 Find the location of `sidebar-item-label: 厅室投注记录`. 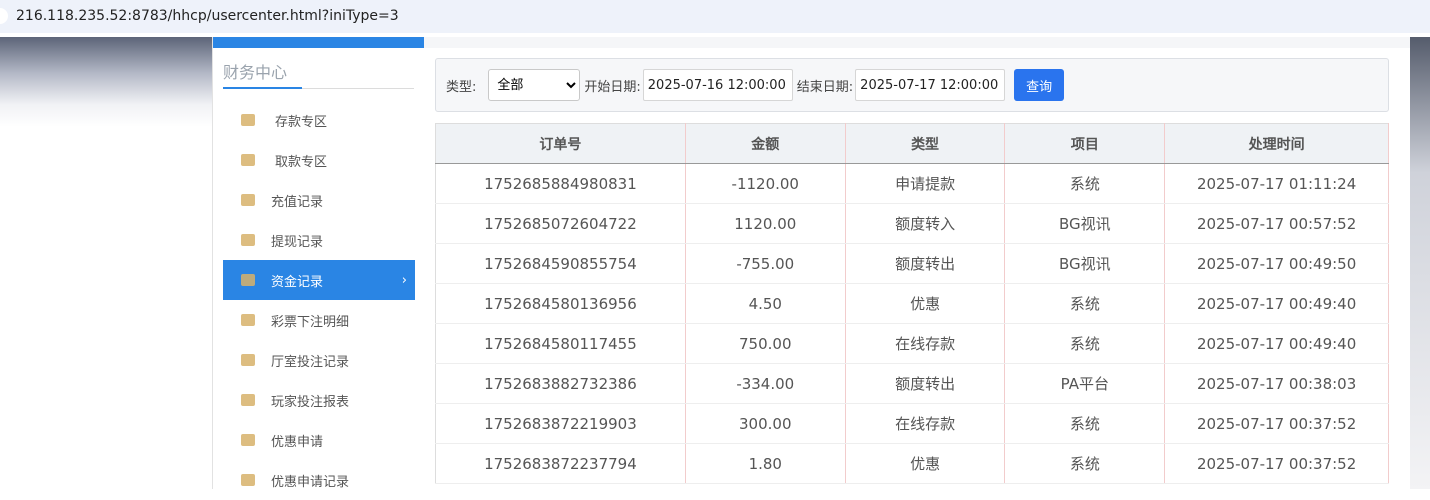

sidebar-item-label: 厅室投注记录 is located at coordinates (310, 362).